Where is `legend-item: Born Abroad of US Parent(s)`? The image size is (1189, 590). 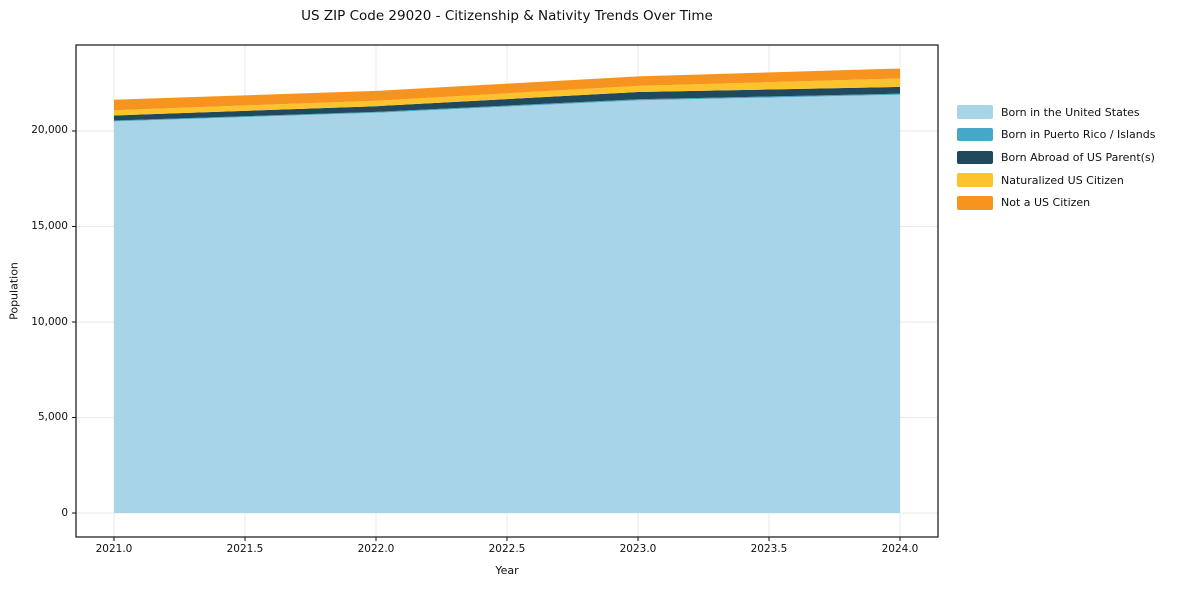 legend-item: Born Abroad of US Parent(s) is located at coordinates (1056, 157).